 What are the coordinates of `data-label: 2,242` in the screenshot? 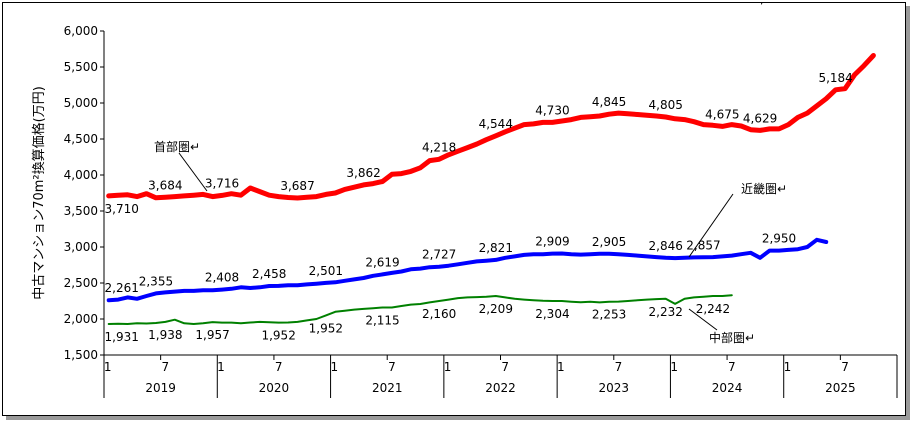 It's located at (713, 309).